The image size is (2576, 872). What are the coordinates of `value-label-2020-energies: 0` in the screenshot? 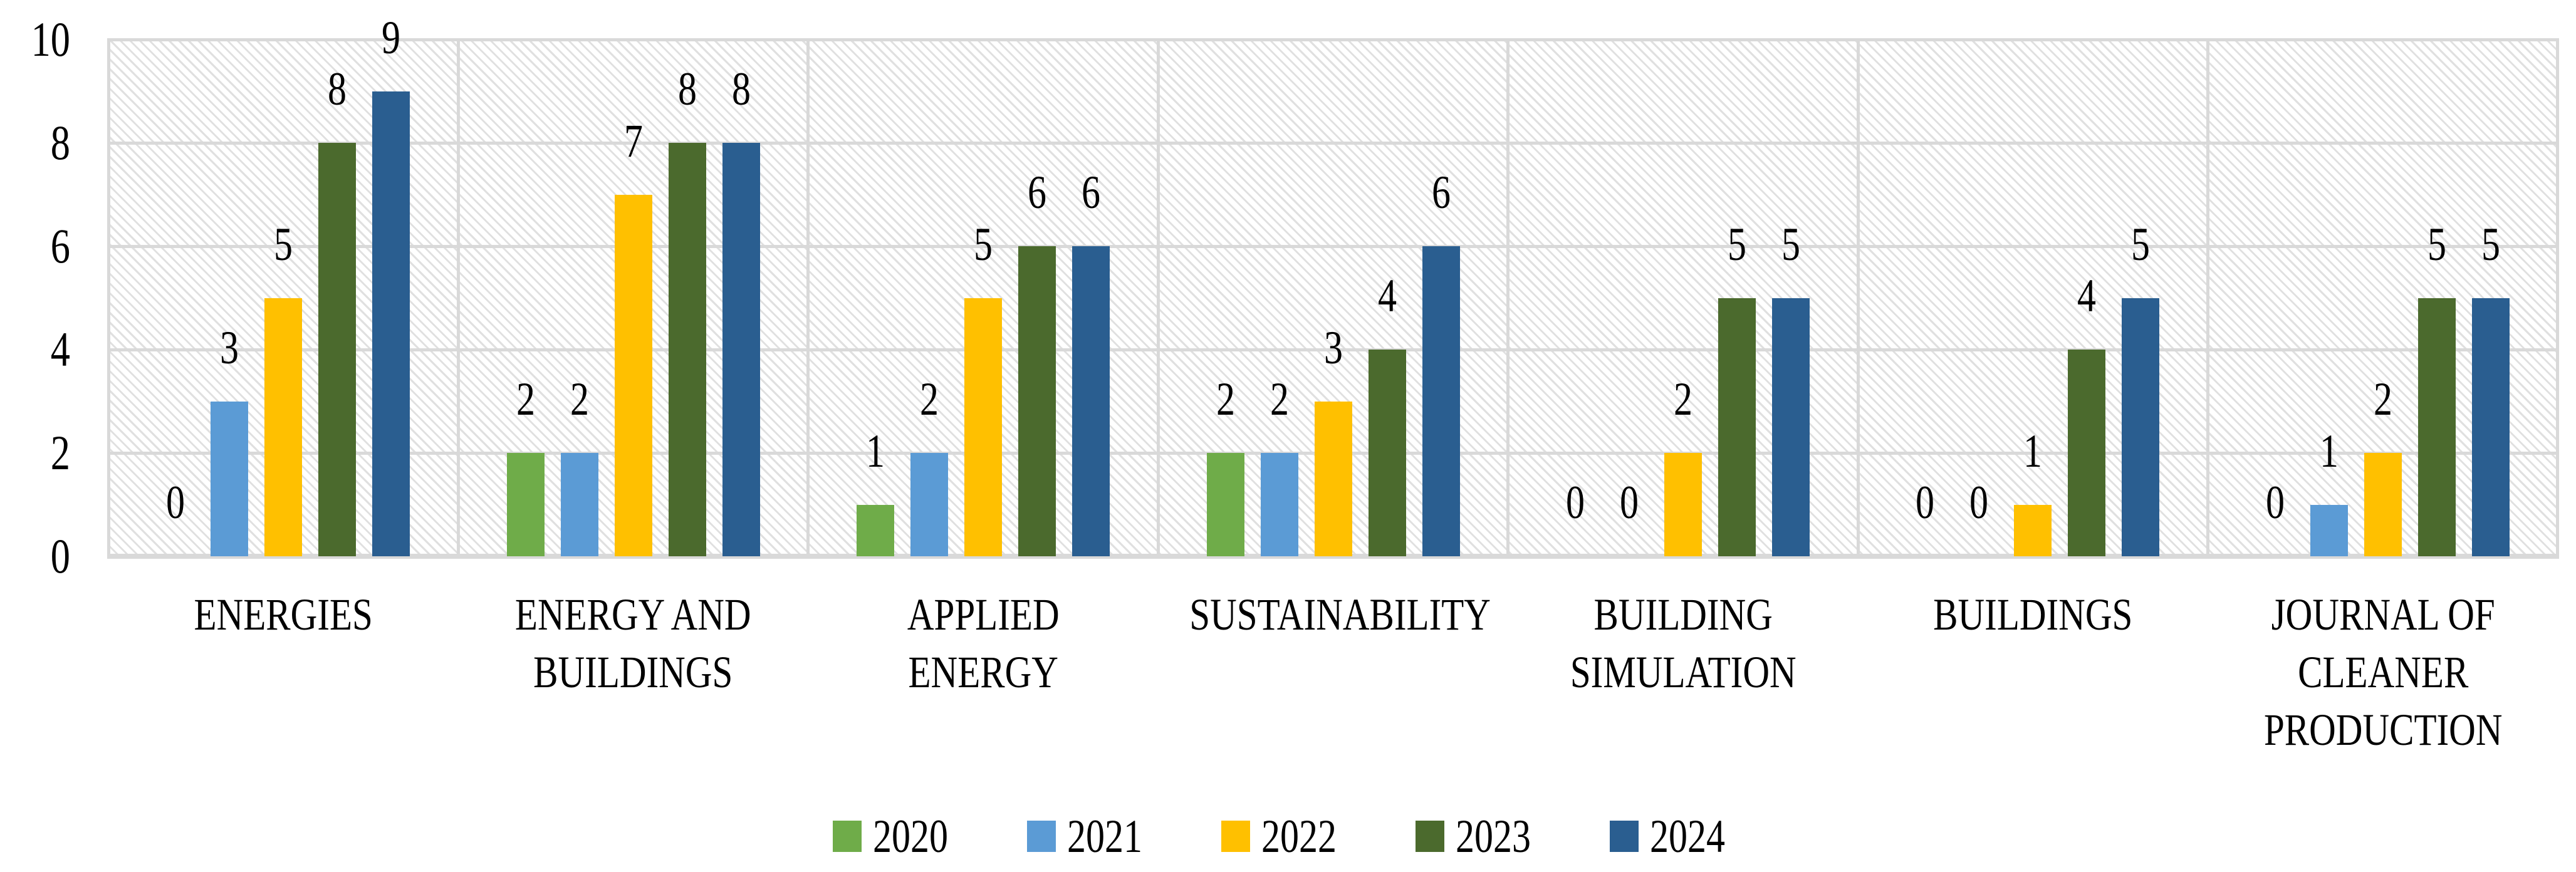 It's located at (175, 503).